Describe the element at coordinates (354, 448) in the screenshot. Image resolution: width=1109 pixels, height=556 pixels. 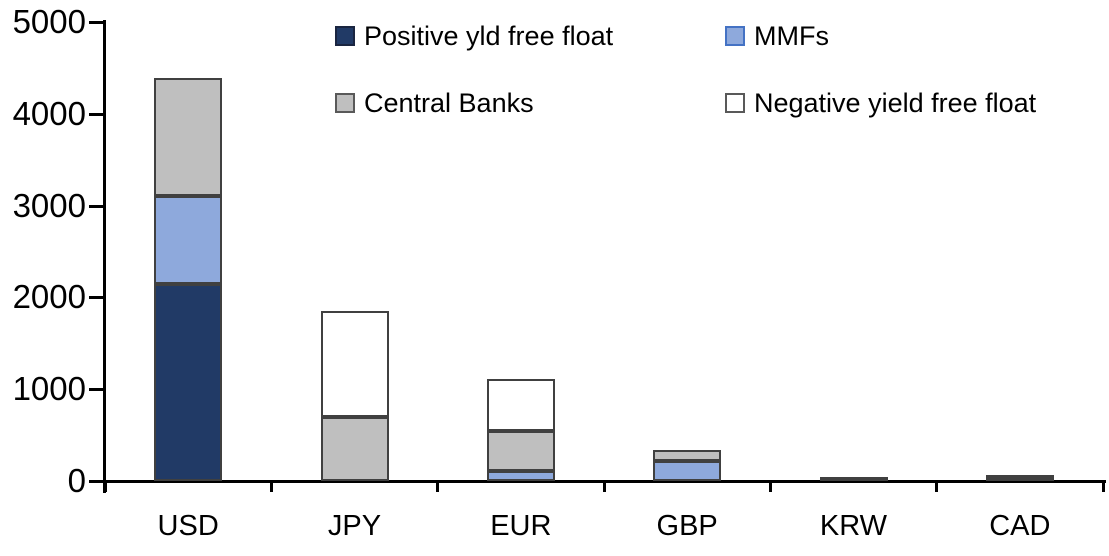
I see `bar-segment-jpy-central-banks` at that location.